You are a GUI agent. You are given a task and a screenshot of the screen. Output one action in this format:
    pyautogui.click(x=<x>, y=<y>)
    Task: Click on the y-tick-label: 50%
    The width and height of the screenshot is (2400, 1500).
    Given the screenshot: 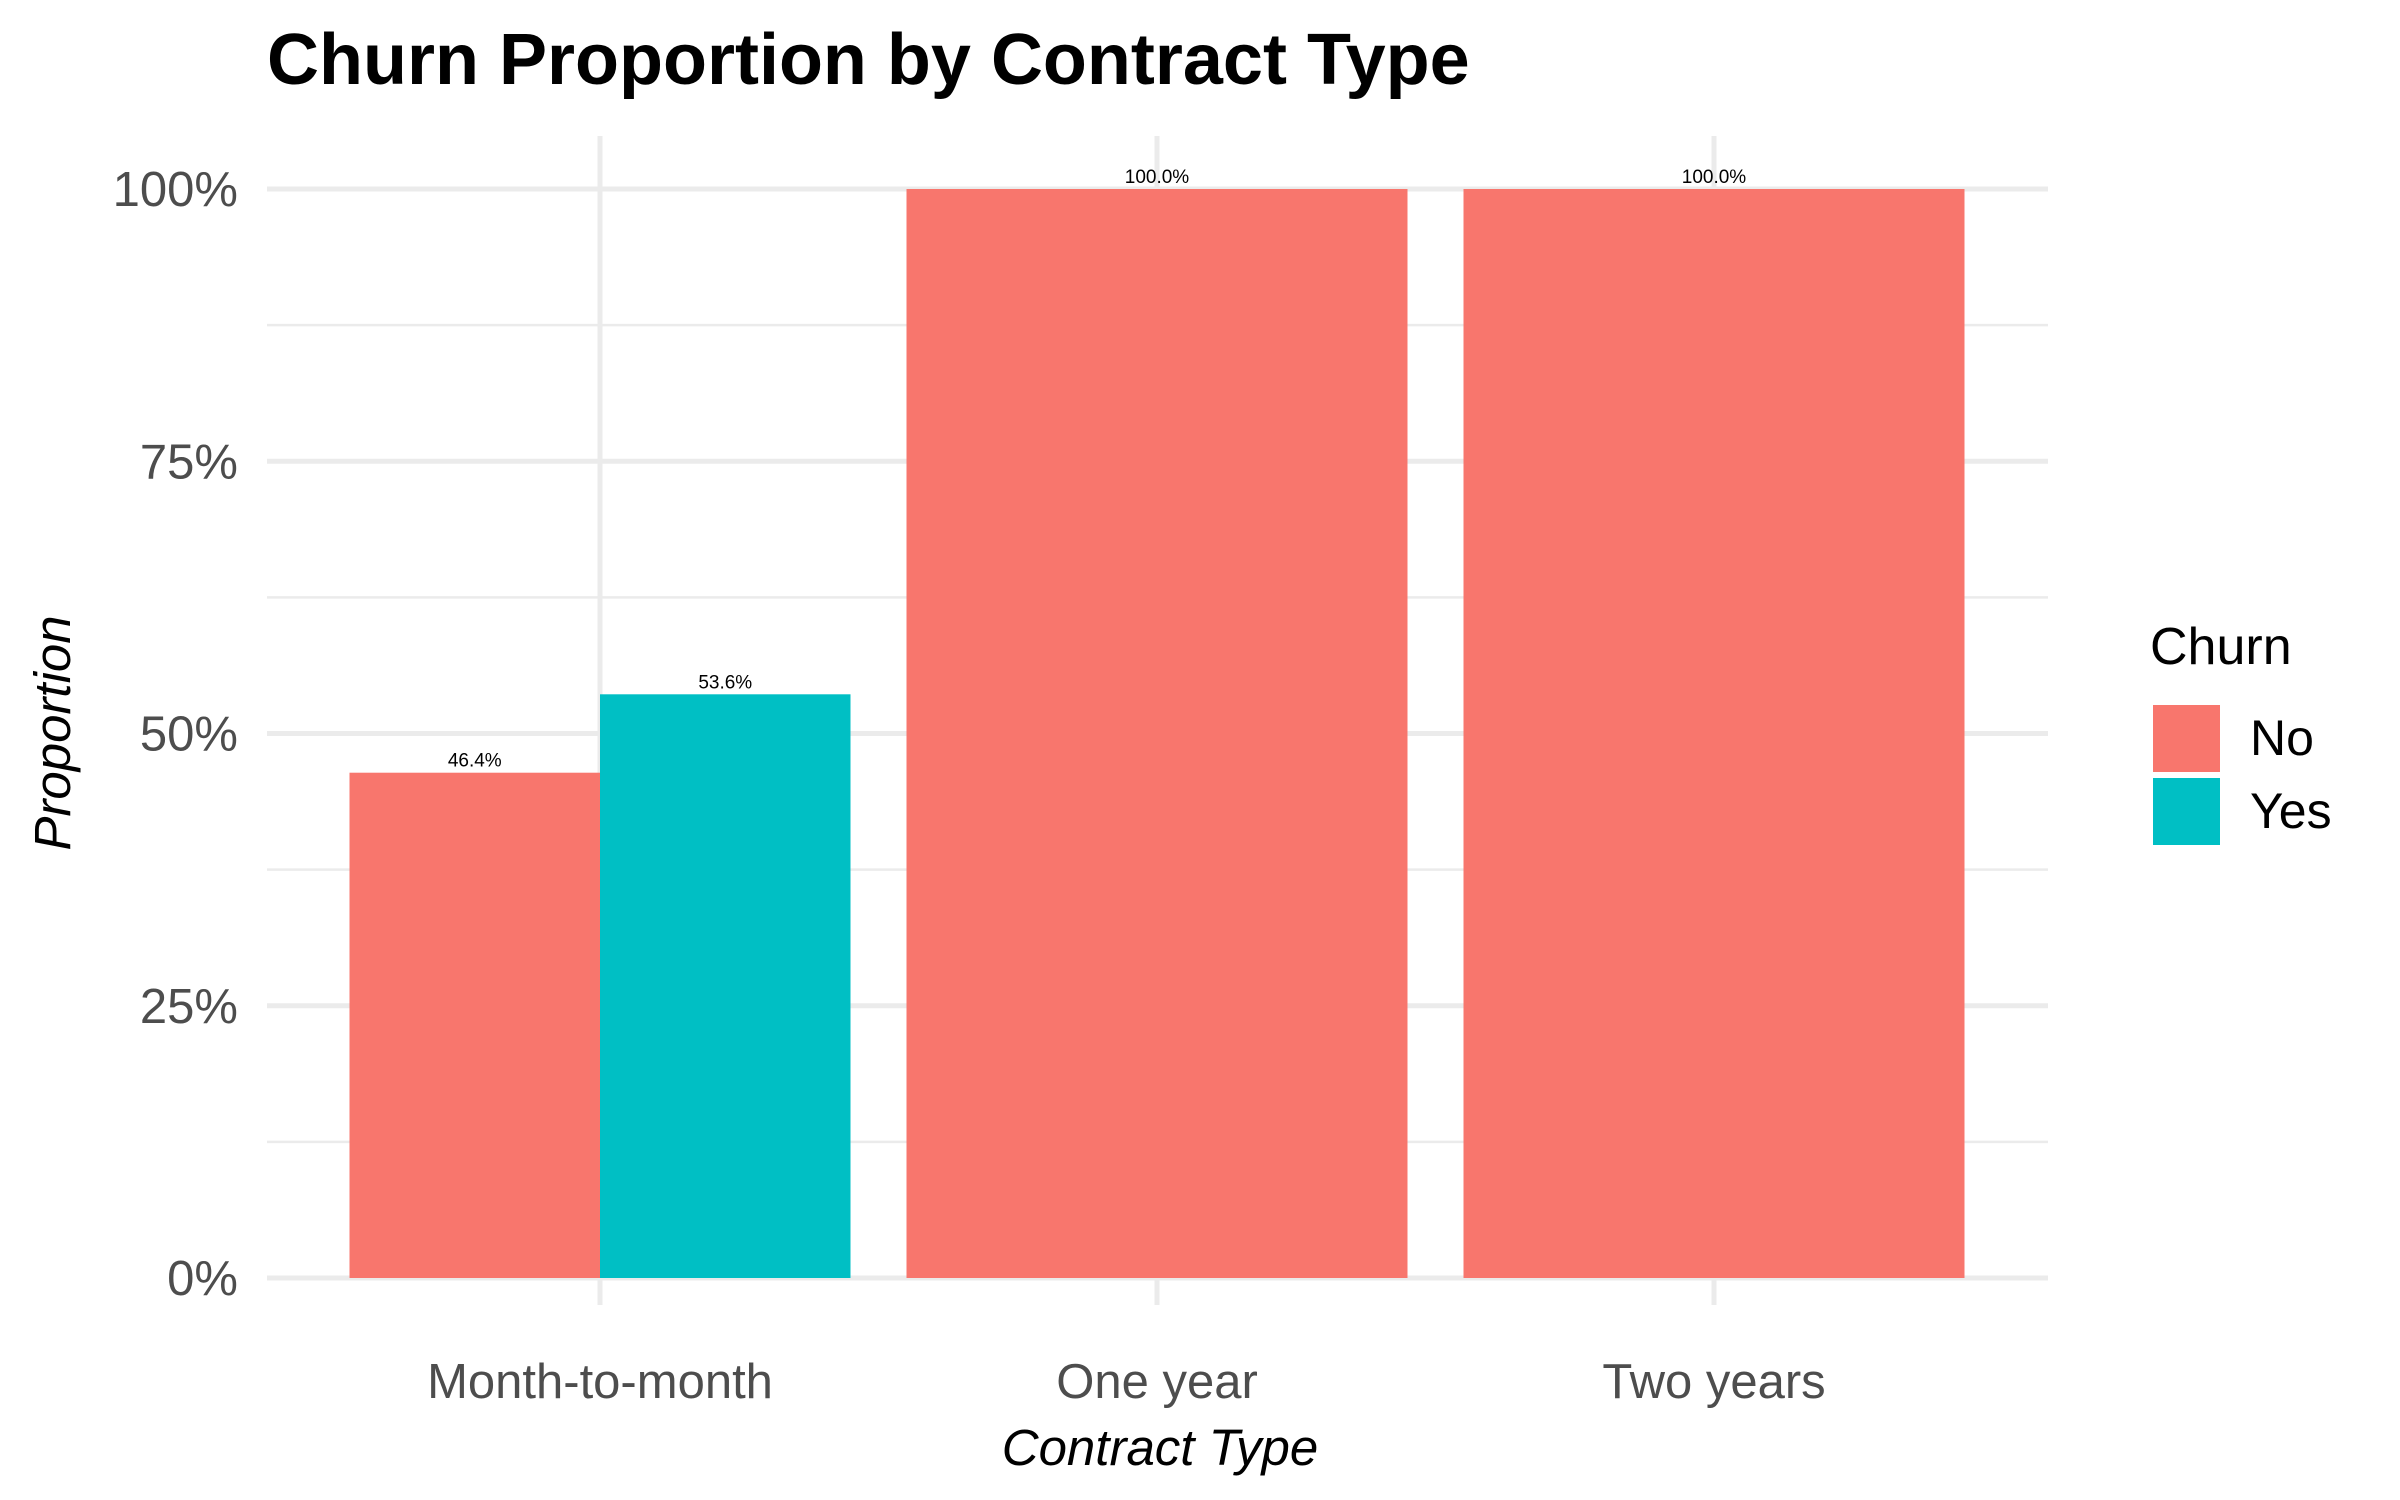 What is the action you would take?
    pyautogui.click(x=189, y=735)
    